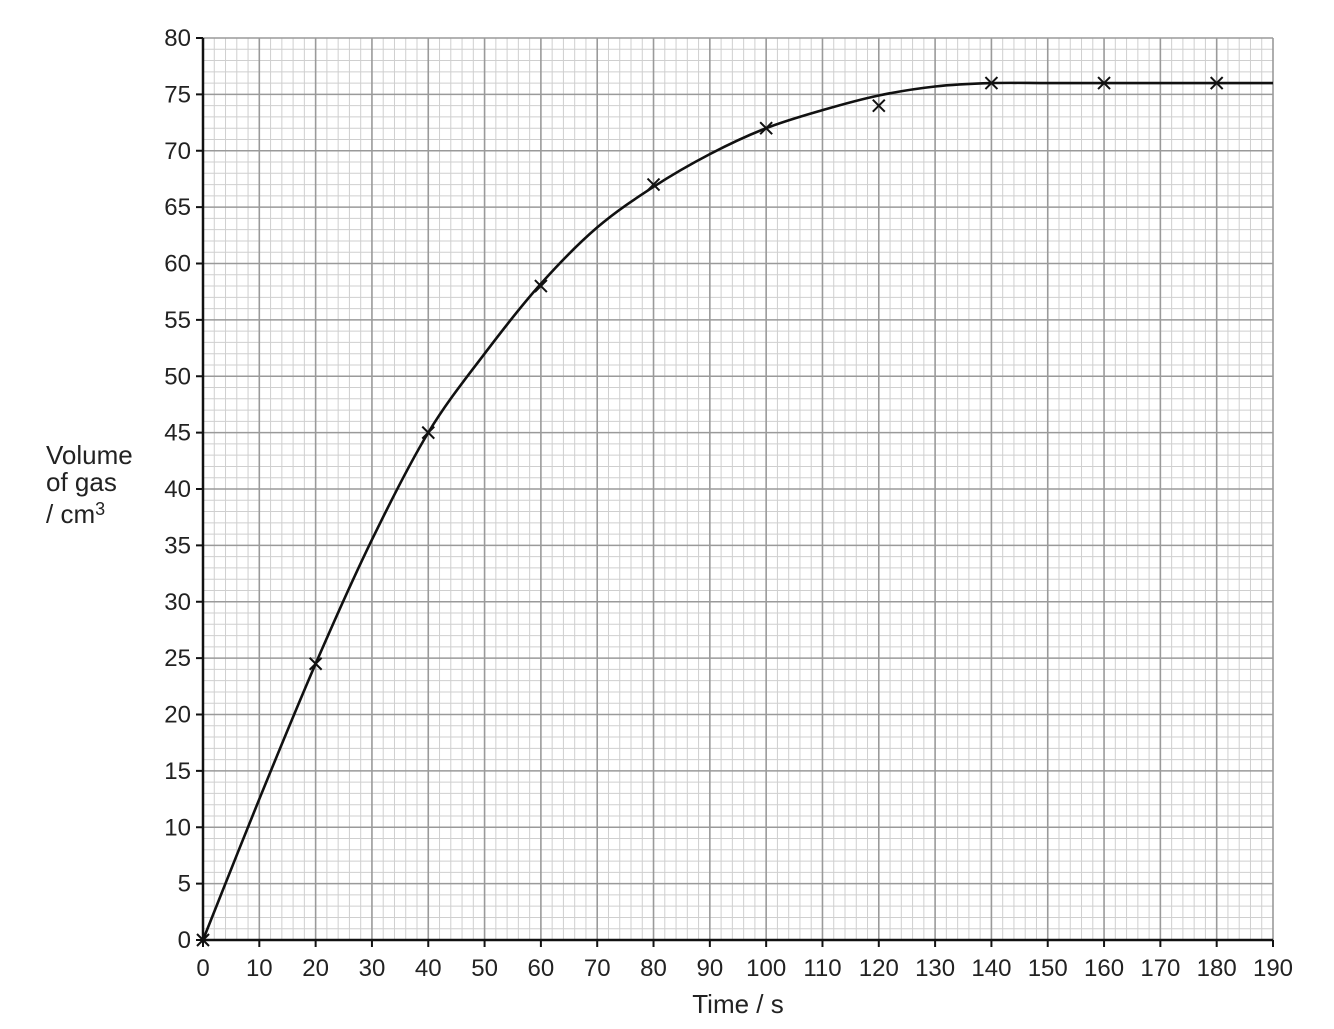 This screenshot has width=1334, height=1029. Describe the element at coordinates (177, 207) in the screenshot. I see `y-tick-label: 65` at that location.